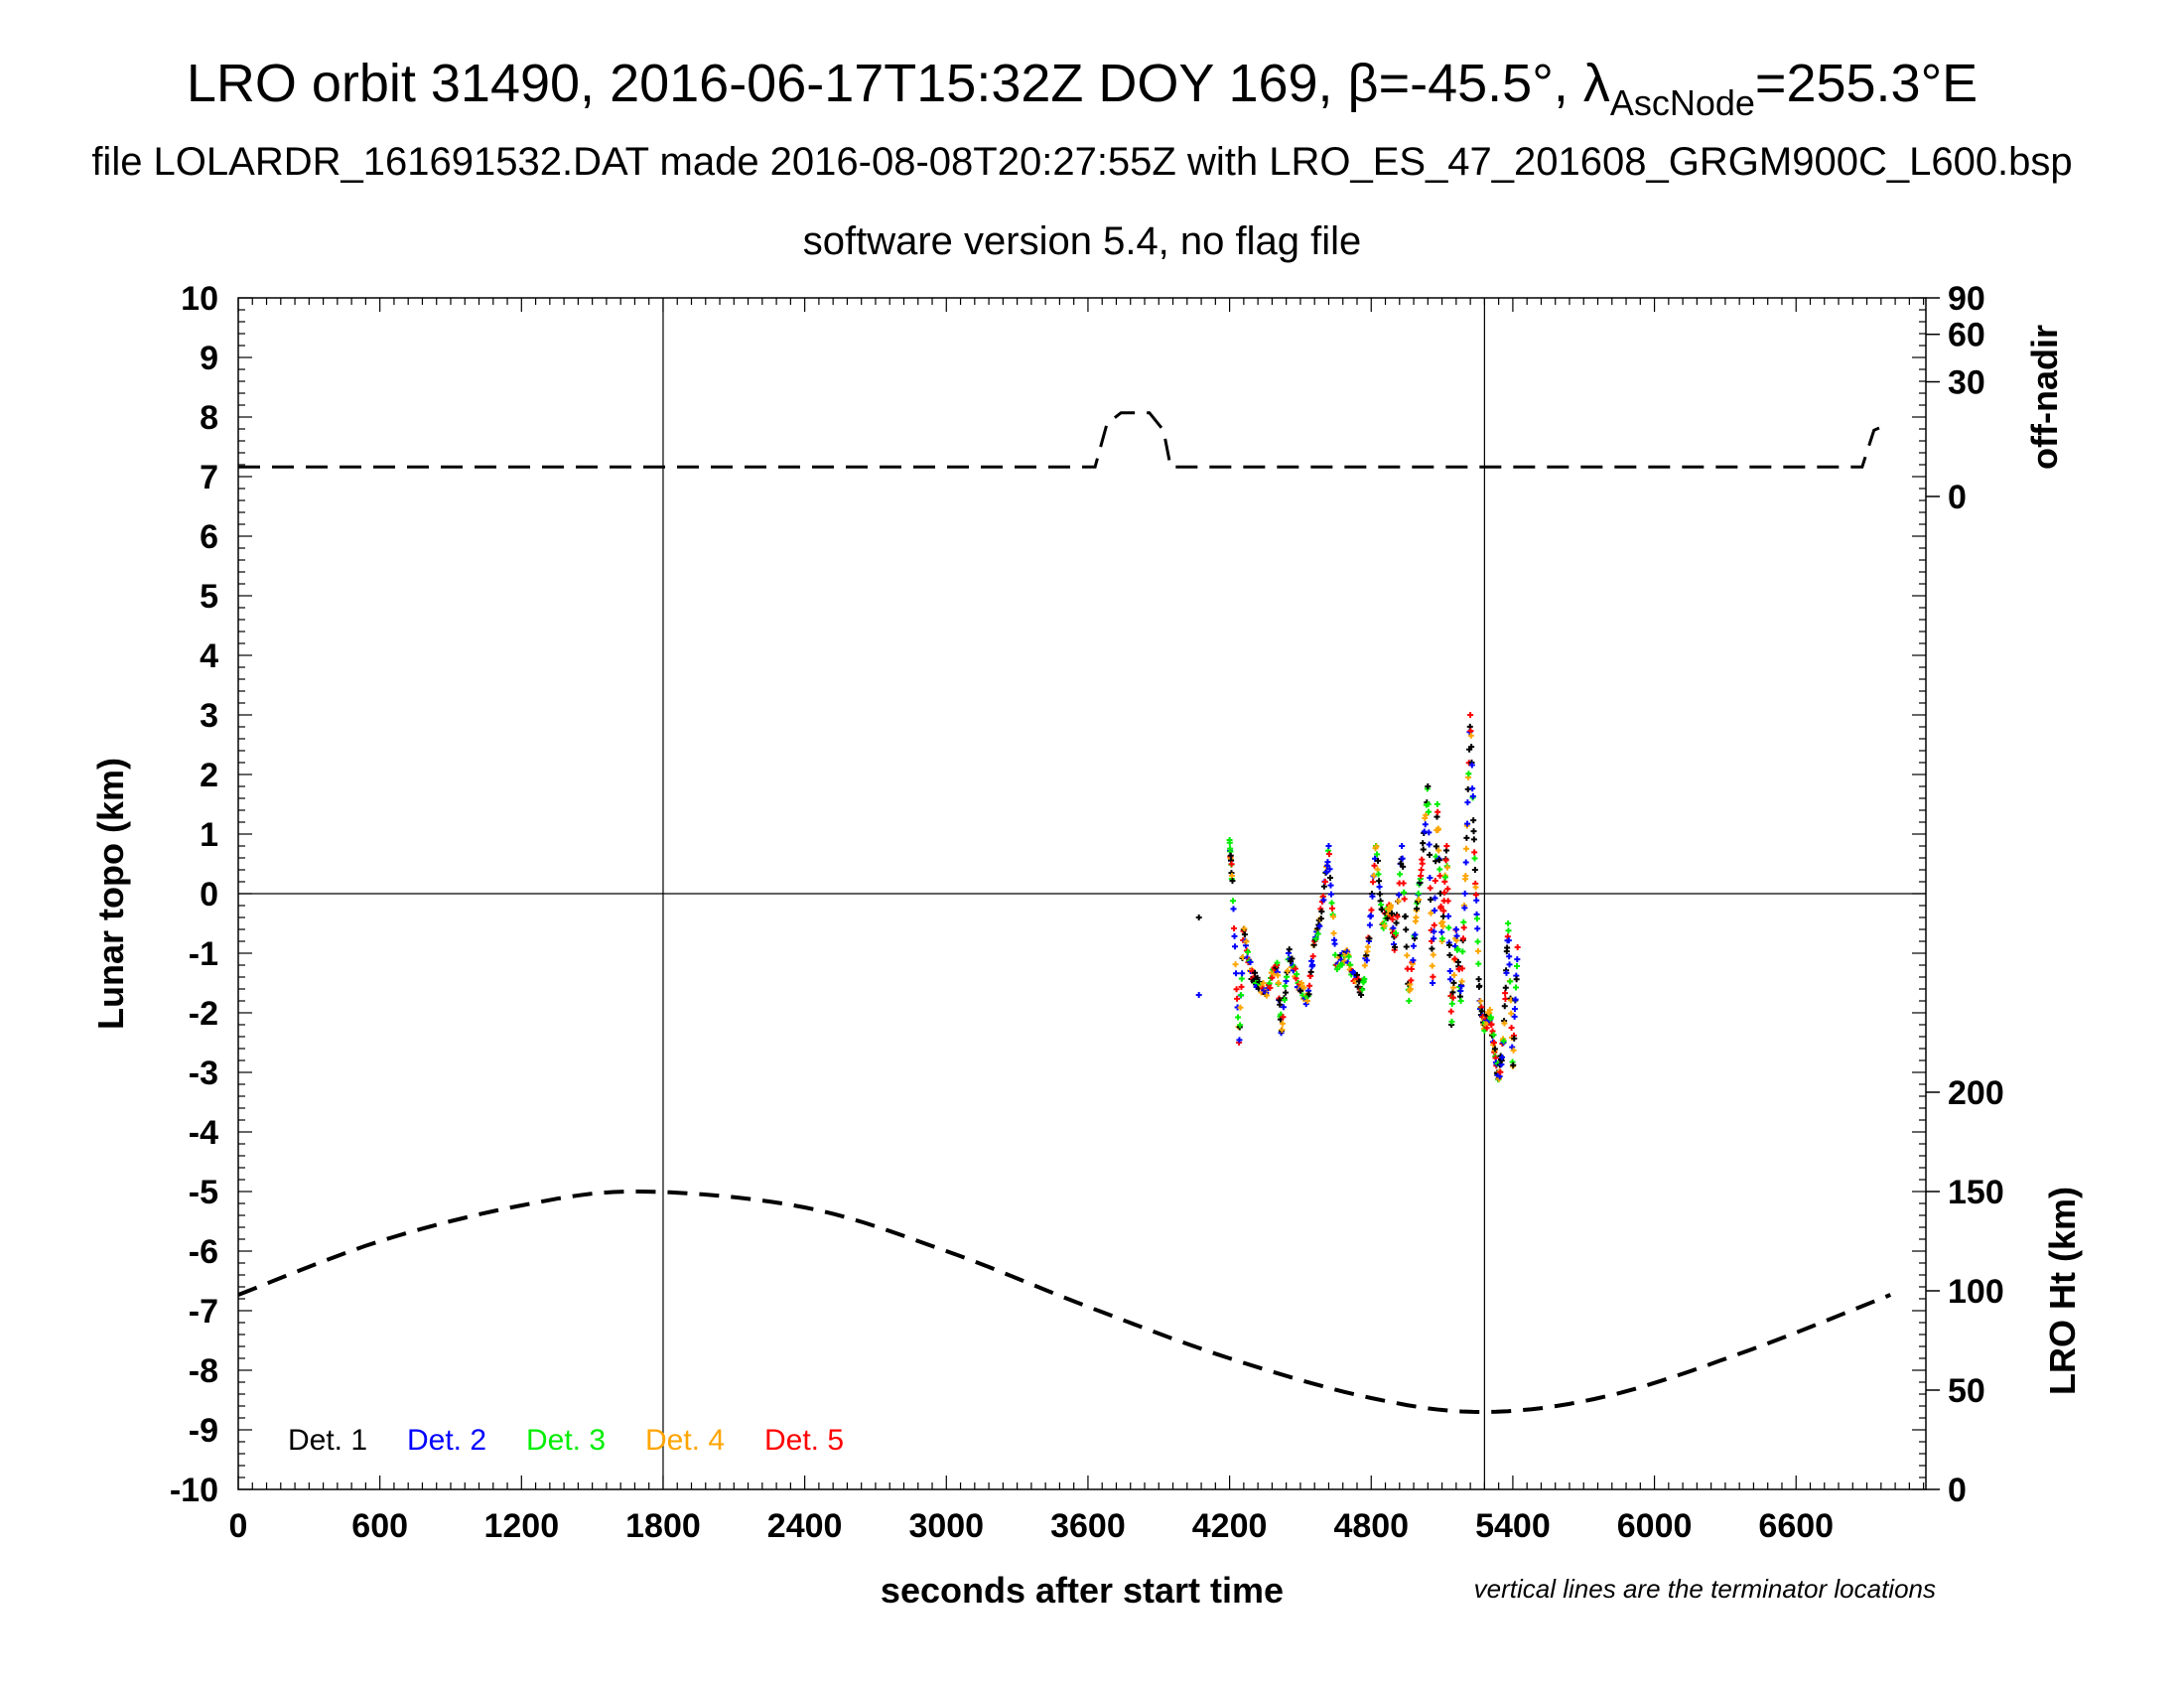 The width and height of the screenshot is (2184, 1688). What do you see at coordinates (804, 1440) in the screenshot?
I see `legend-entry: Det. 5` at bounding box center [804, 1440].